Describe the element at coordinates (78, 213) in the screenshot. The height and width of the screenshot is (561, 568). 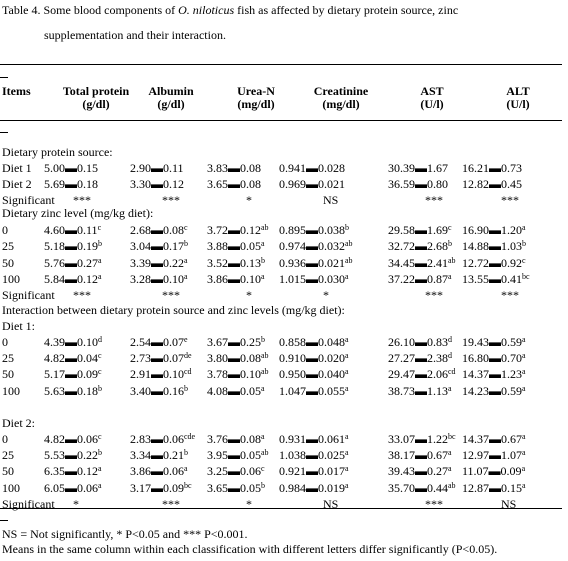
I see `section-zinc-level: Dietary zinc level (mg/kg diet):` at that location.